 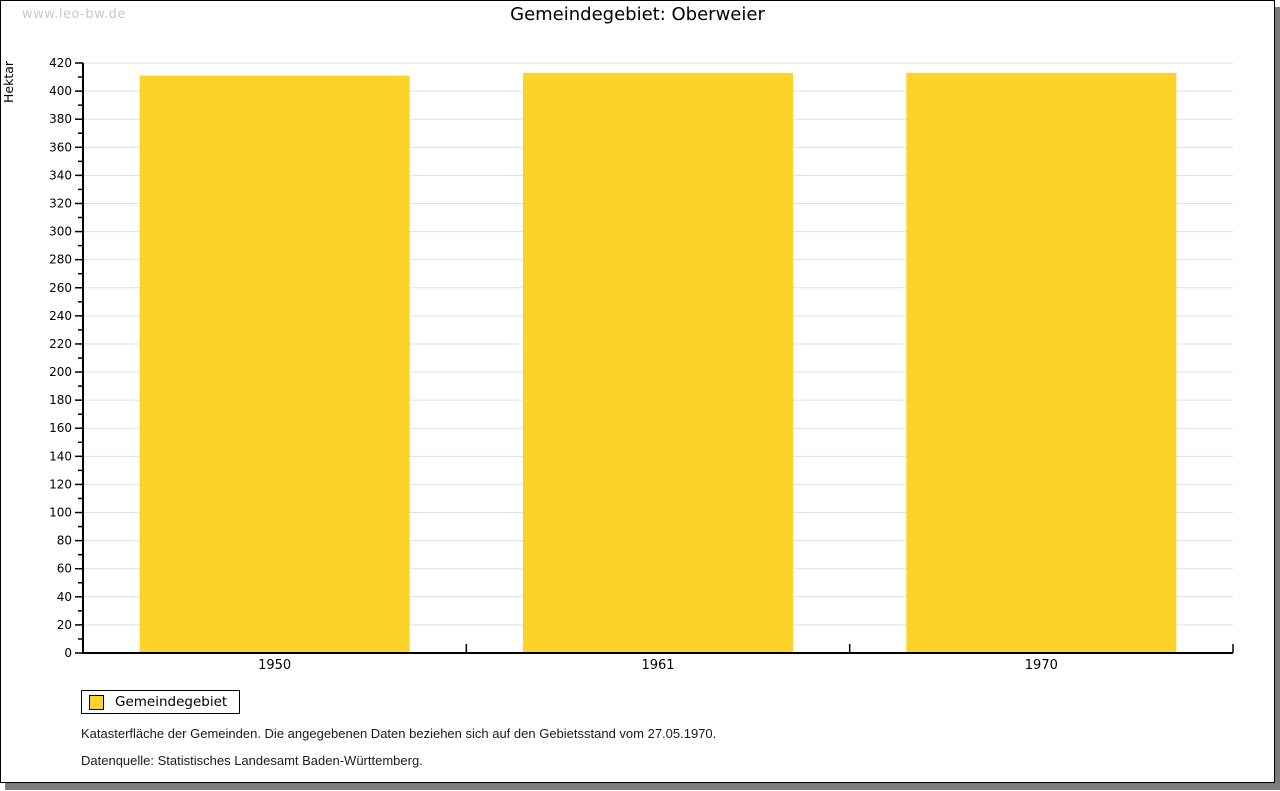 I want to click on svg-text: 360, so click(x=60, y=147).